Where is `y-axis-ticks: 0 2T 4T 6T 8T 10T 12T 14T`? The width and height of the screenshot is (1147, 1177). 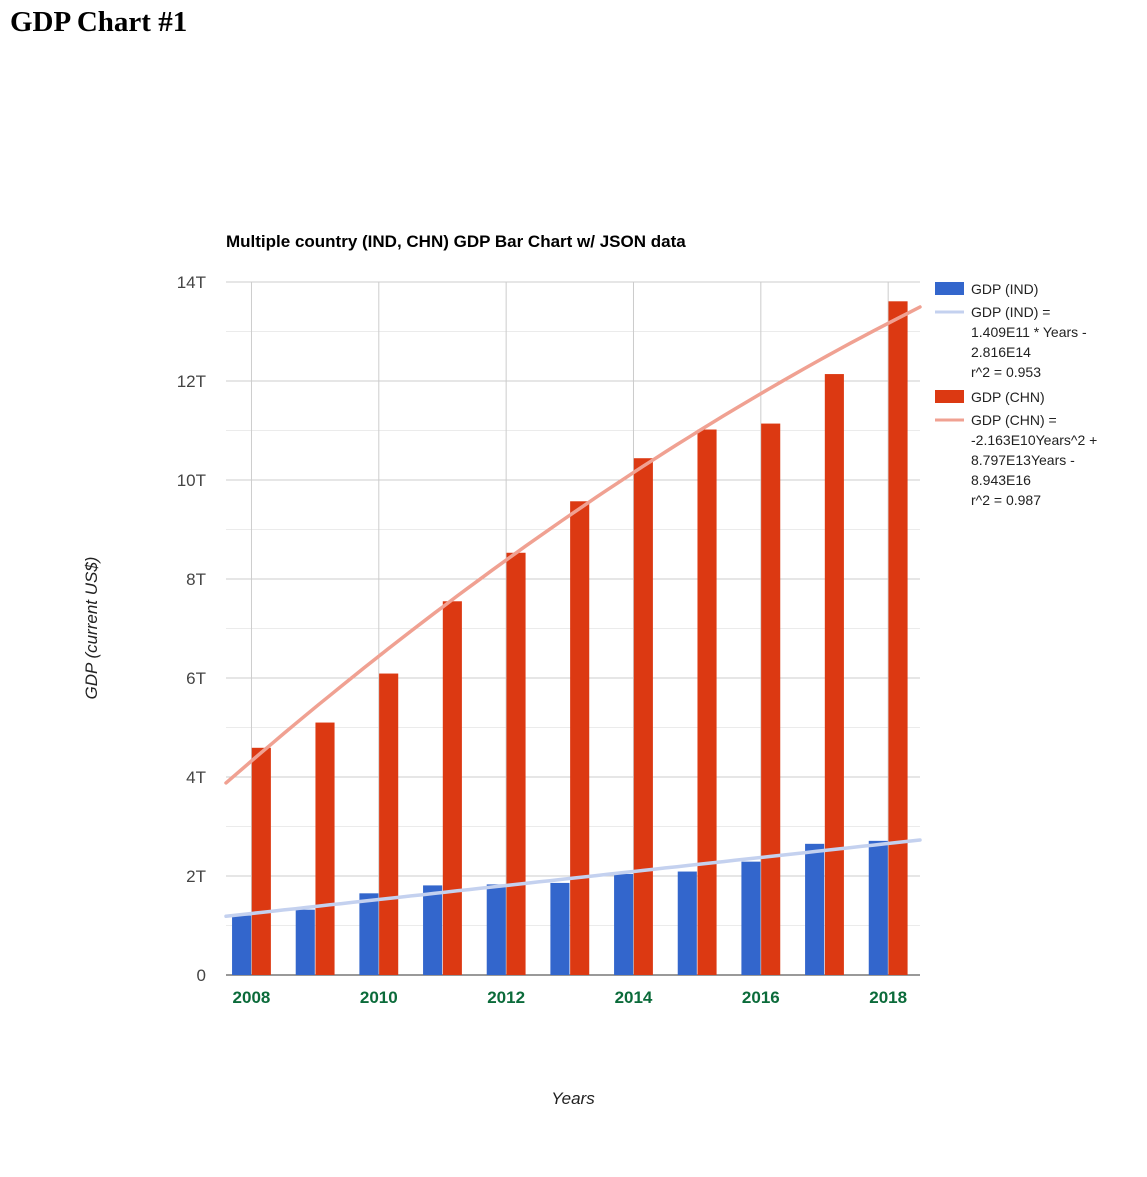
y-axis-ticks: 0 2T 4T 6T 8T 10T 12T 14T is located at coordinates (191, 629).